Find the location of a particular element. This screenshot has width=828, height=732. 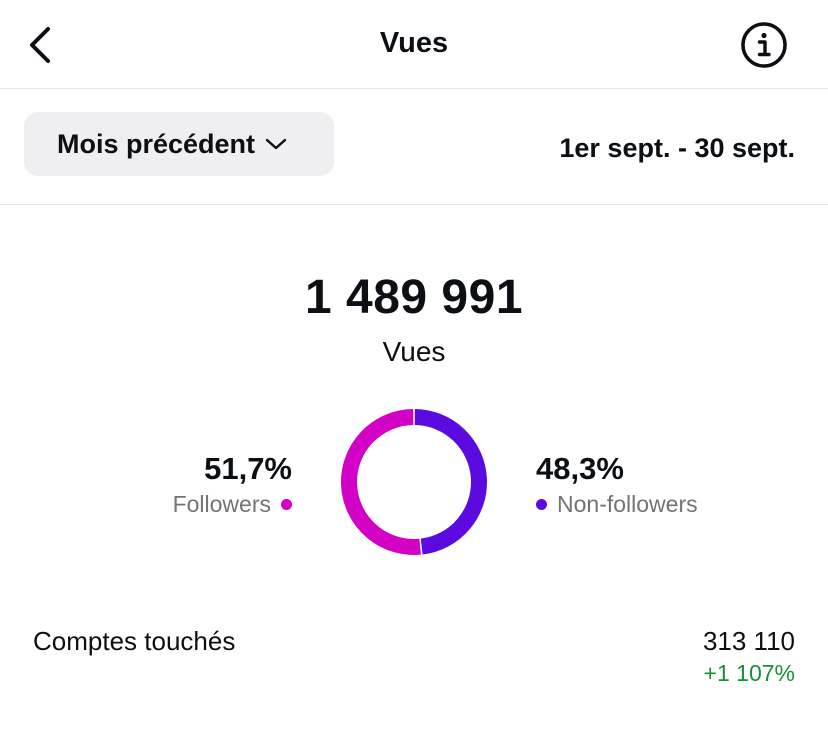

followers-label: Followers is located at coordinates (221, 504).